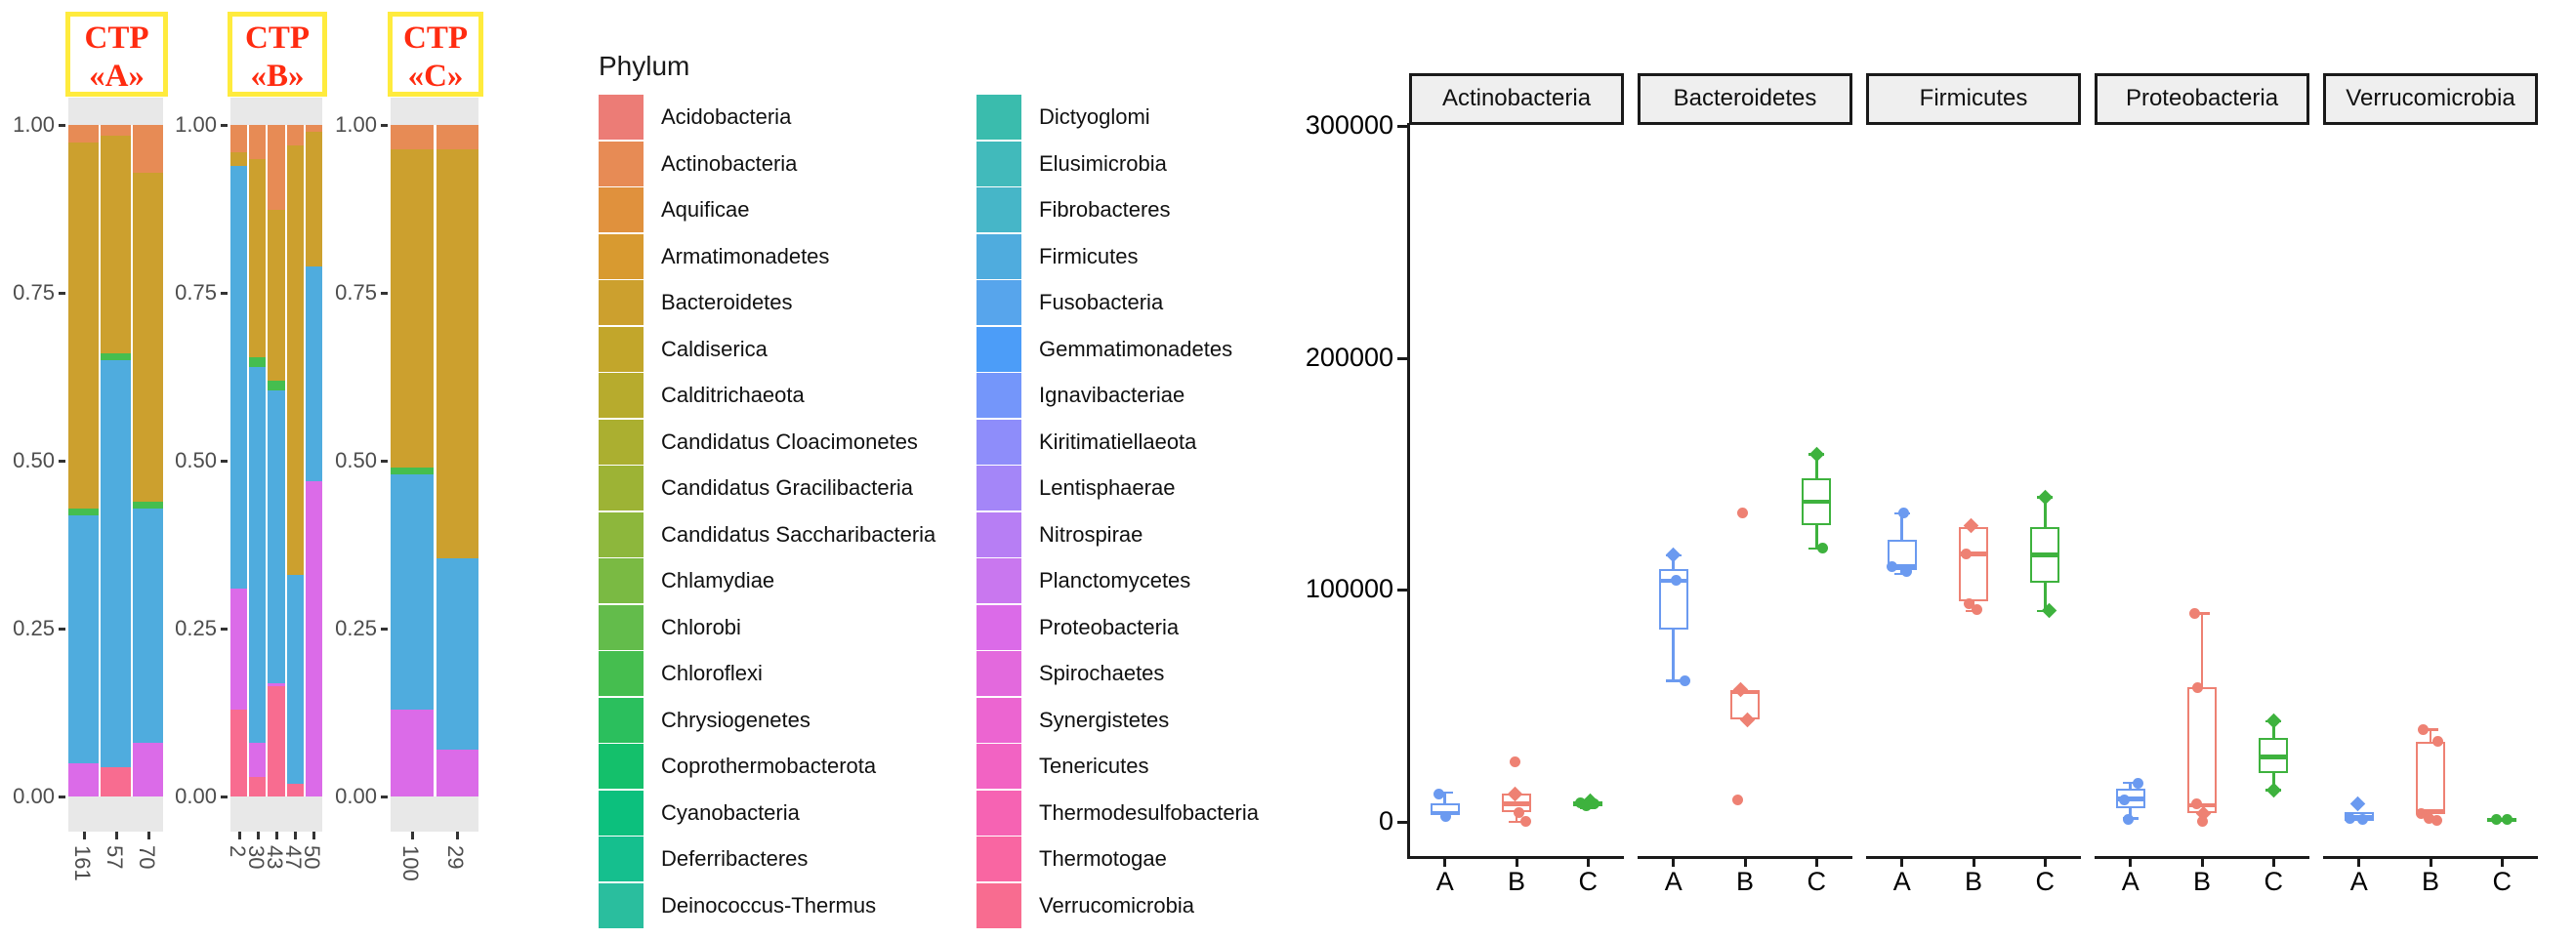 The height and width of the screenshot is (939, 2576). Describe the element at coordinates (435, 814) in the screenshot. I see `panel-band-bottom` at that location.